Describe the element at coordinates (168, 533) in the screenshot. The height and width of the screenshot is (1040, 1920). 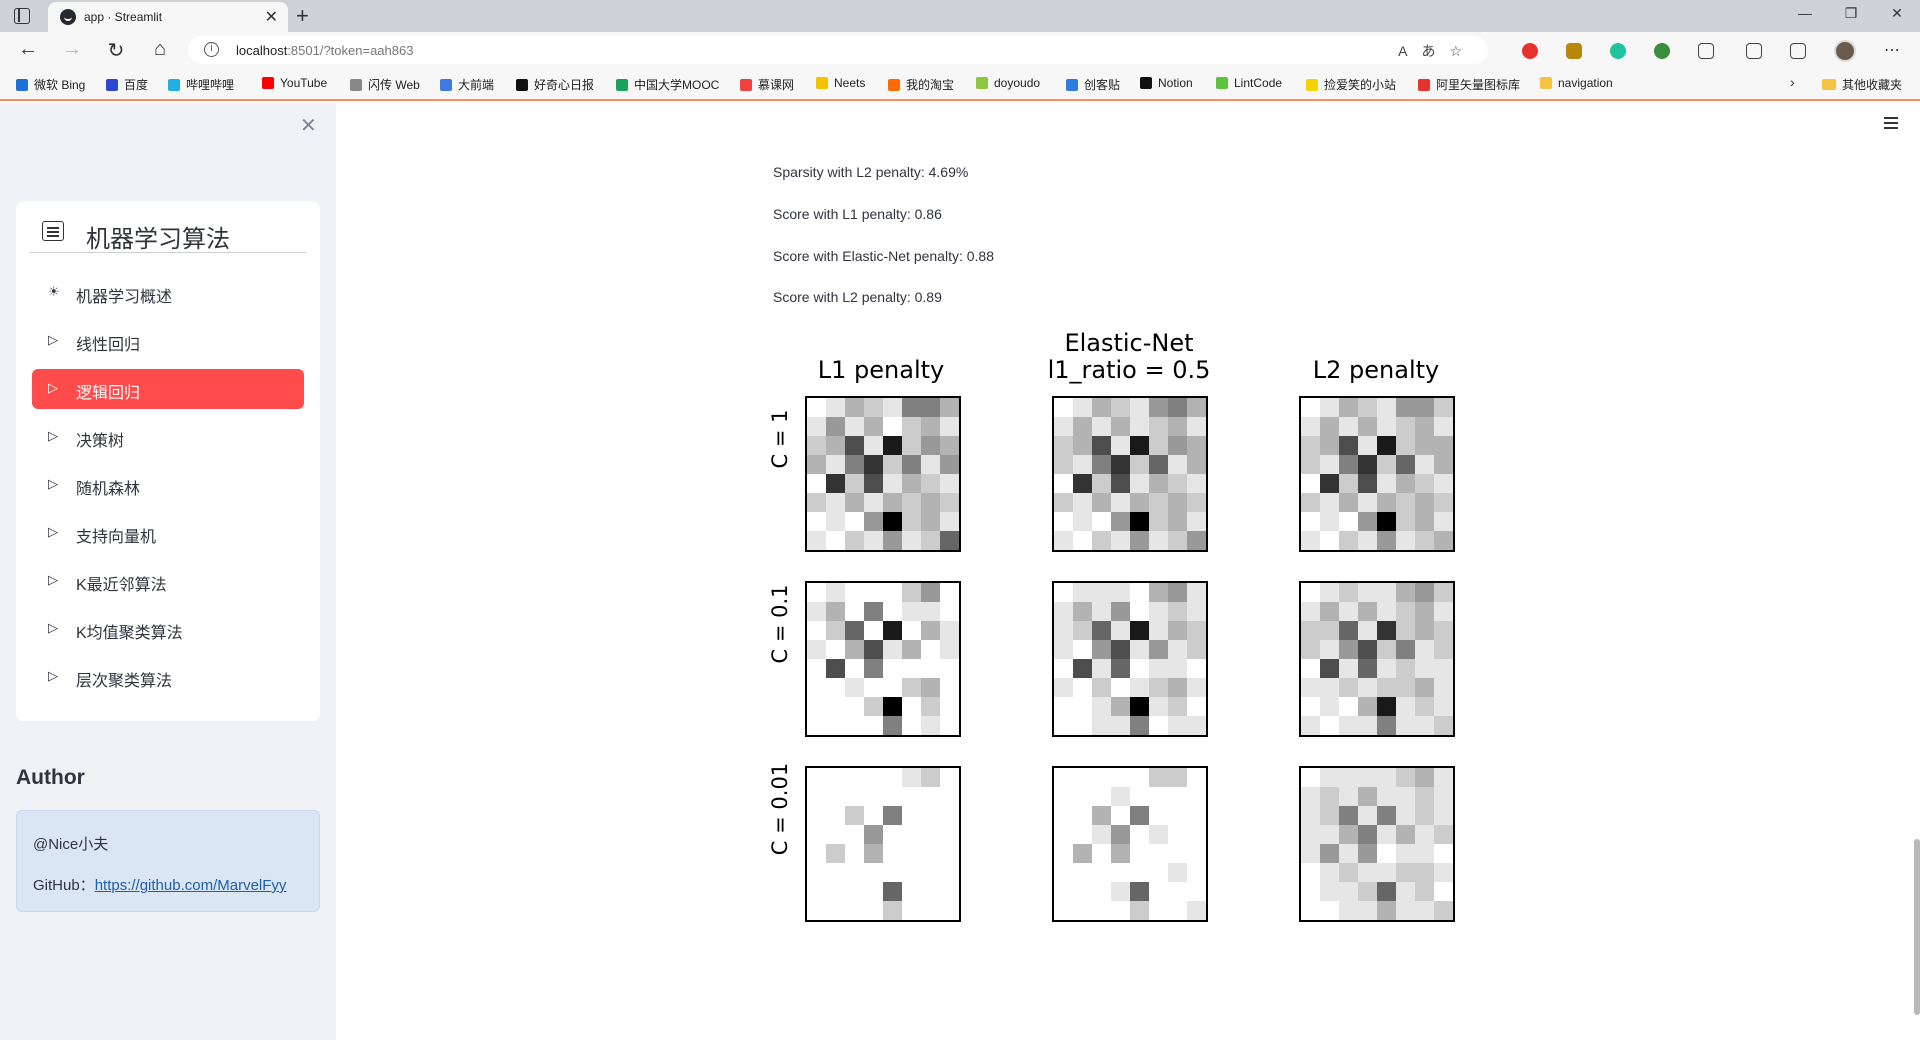
I see `menu-item-svm: ▷ 支持向量机` at that location.